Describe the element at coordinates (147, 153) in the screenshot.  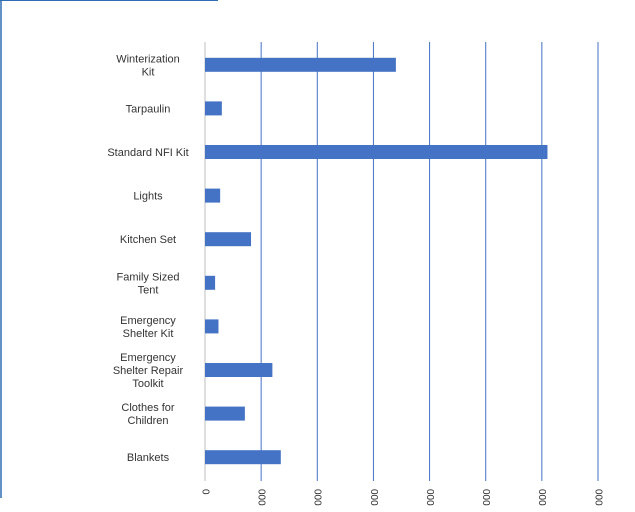
I see `category-label: Standard NFI Kit` at that location.